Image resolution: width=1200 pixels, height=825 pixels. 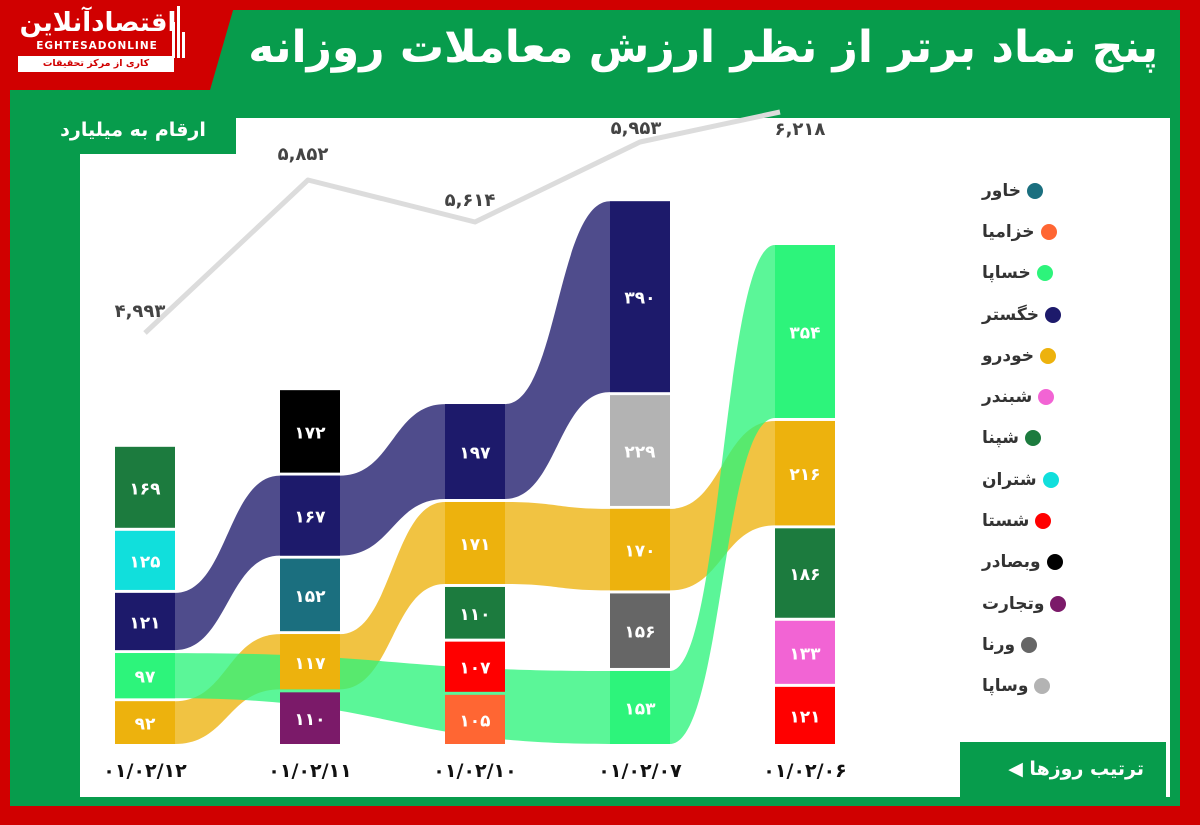 I want to click on bar-value-label: ۱۷۱, so click(x=474, y=545).